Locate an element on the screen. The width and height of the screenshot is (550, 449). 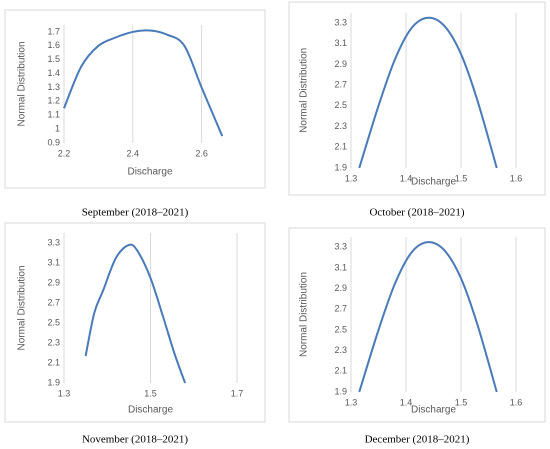
y-tick-label: 1.5 is located at coordinates (53, 59).